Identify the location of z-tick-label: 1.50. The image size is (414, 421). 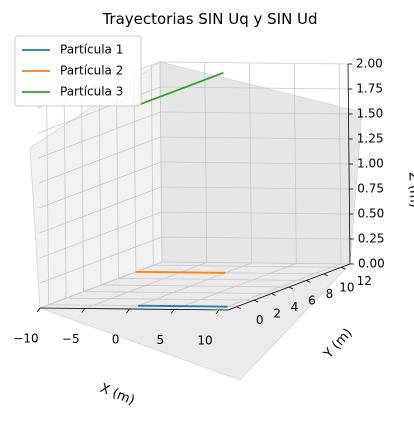
(370, 114).